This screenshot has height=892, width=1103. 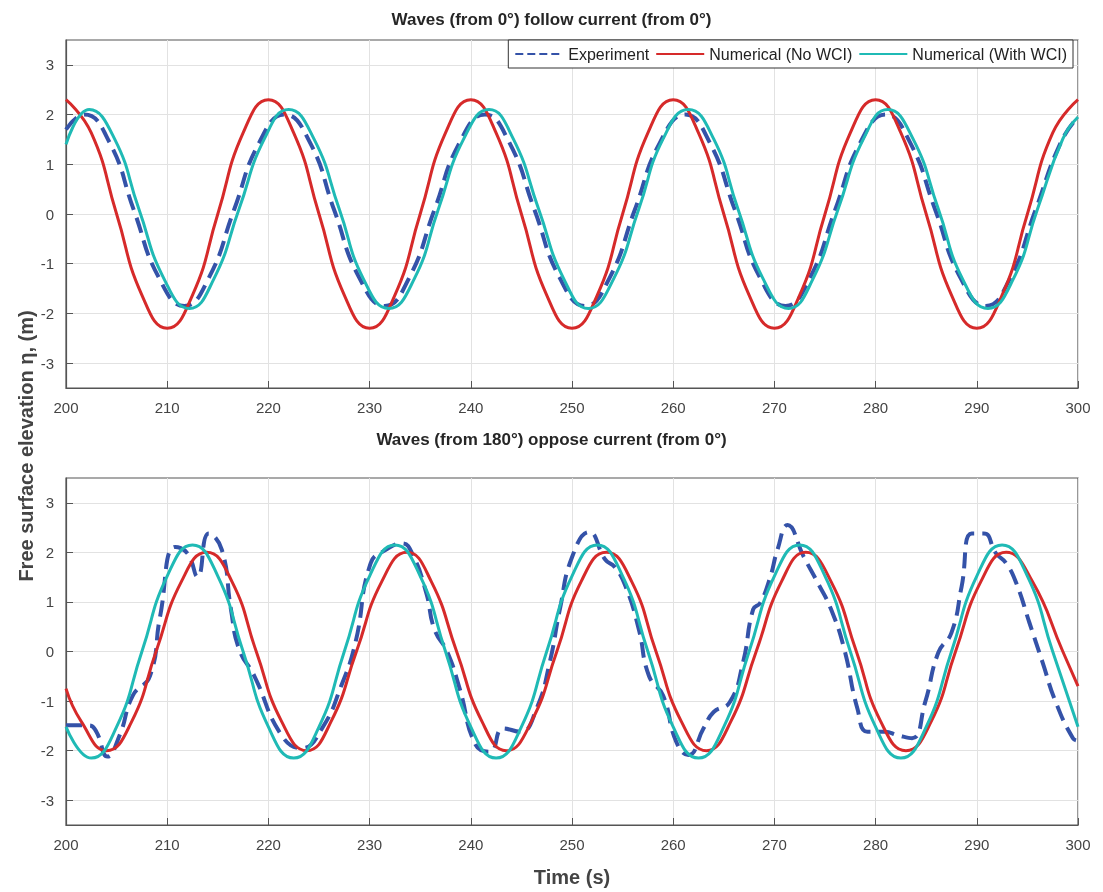 What do you see at coordinates (609, 54) in the screenshot?
I see `legend-label: Experiment` at bounding box center [609, 54].